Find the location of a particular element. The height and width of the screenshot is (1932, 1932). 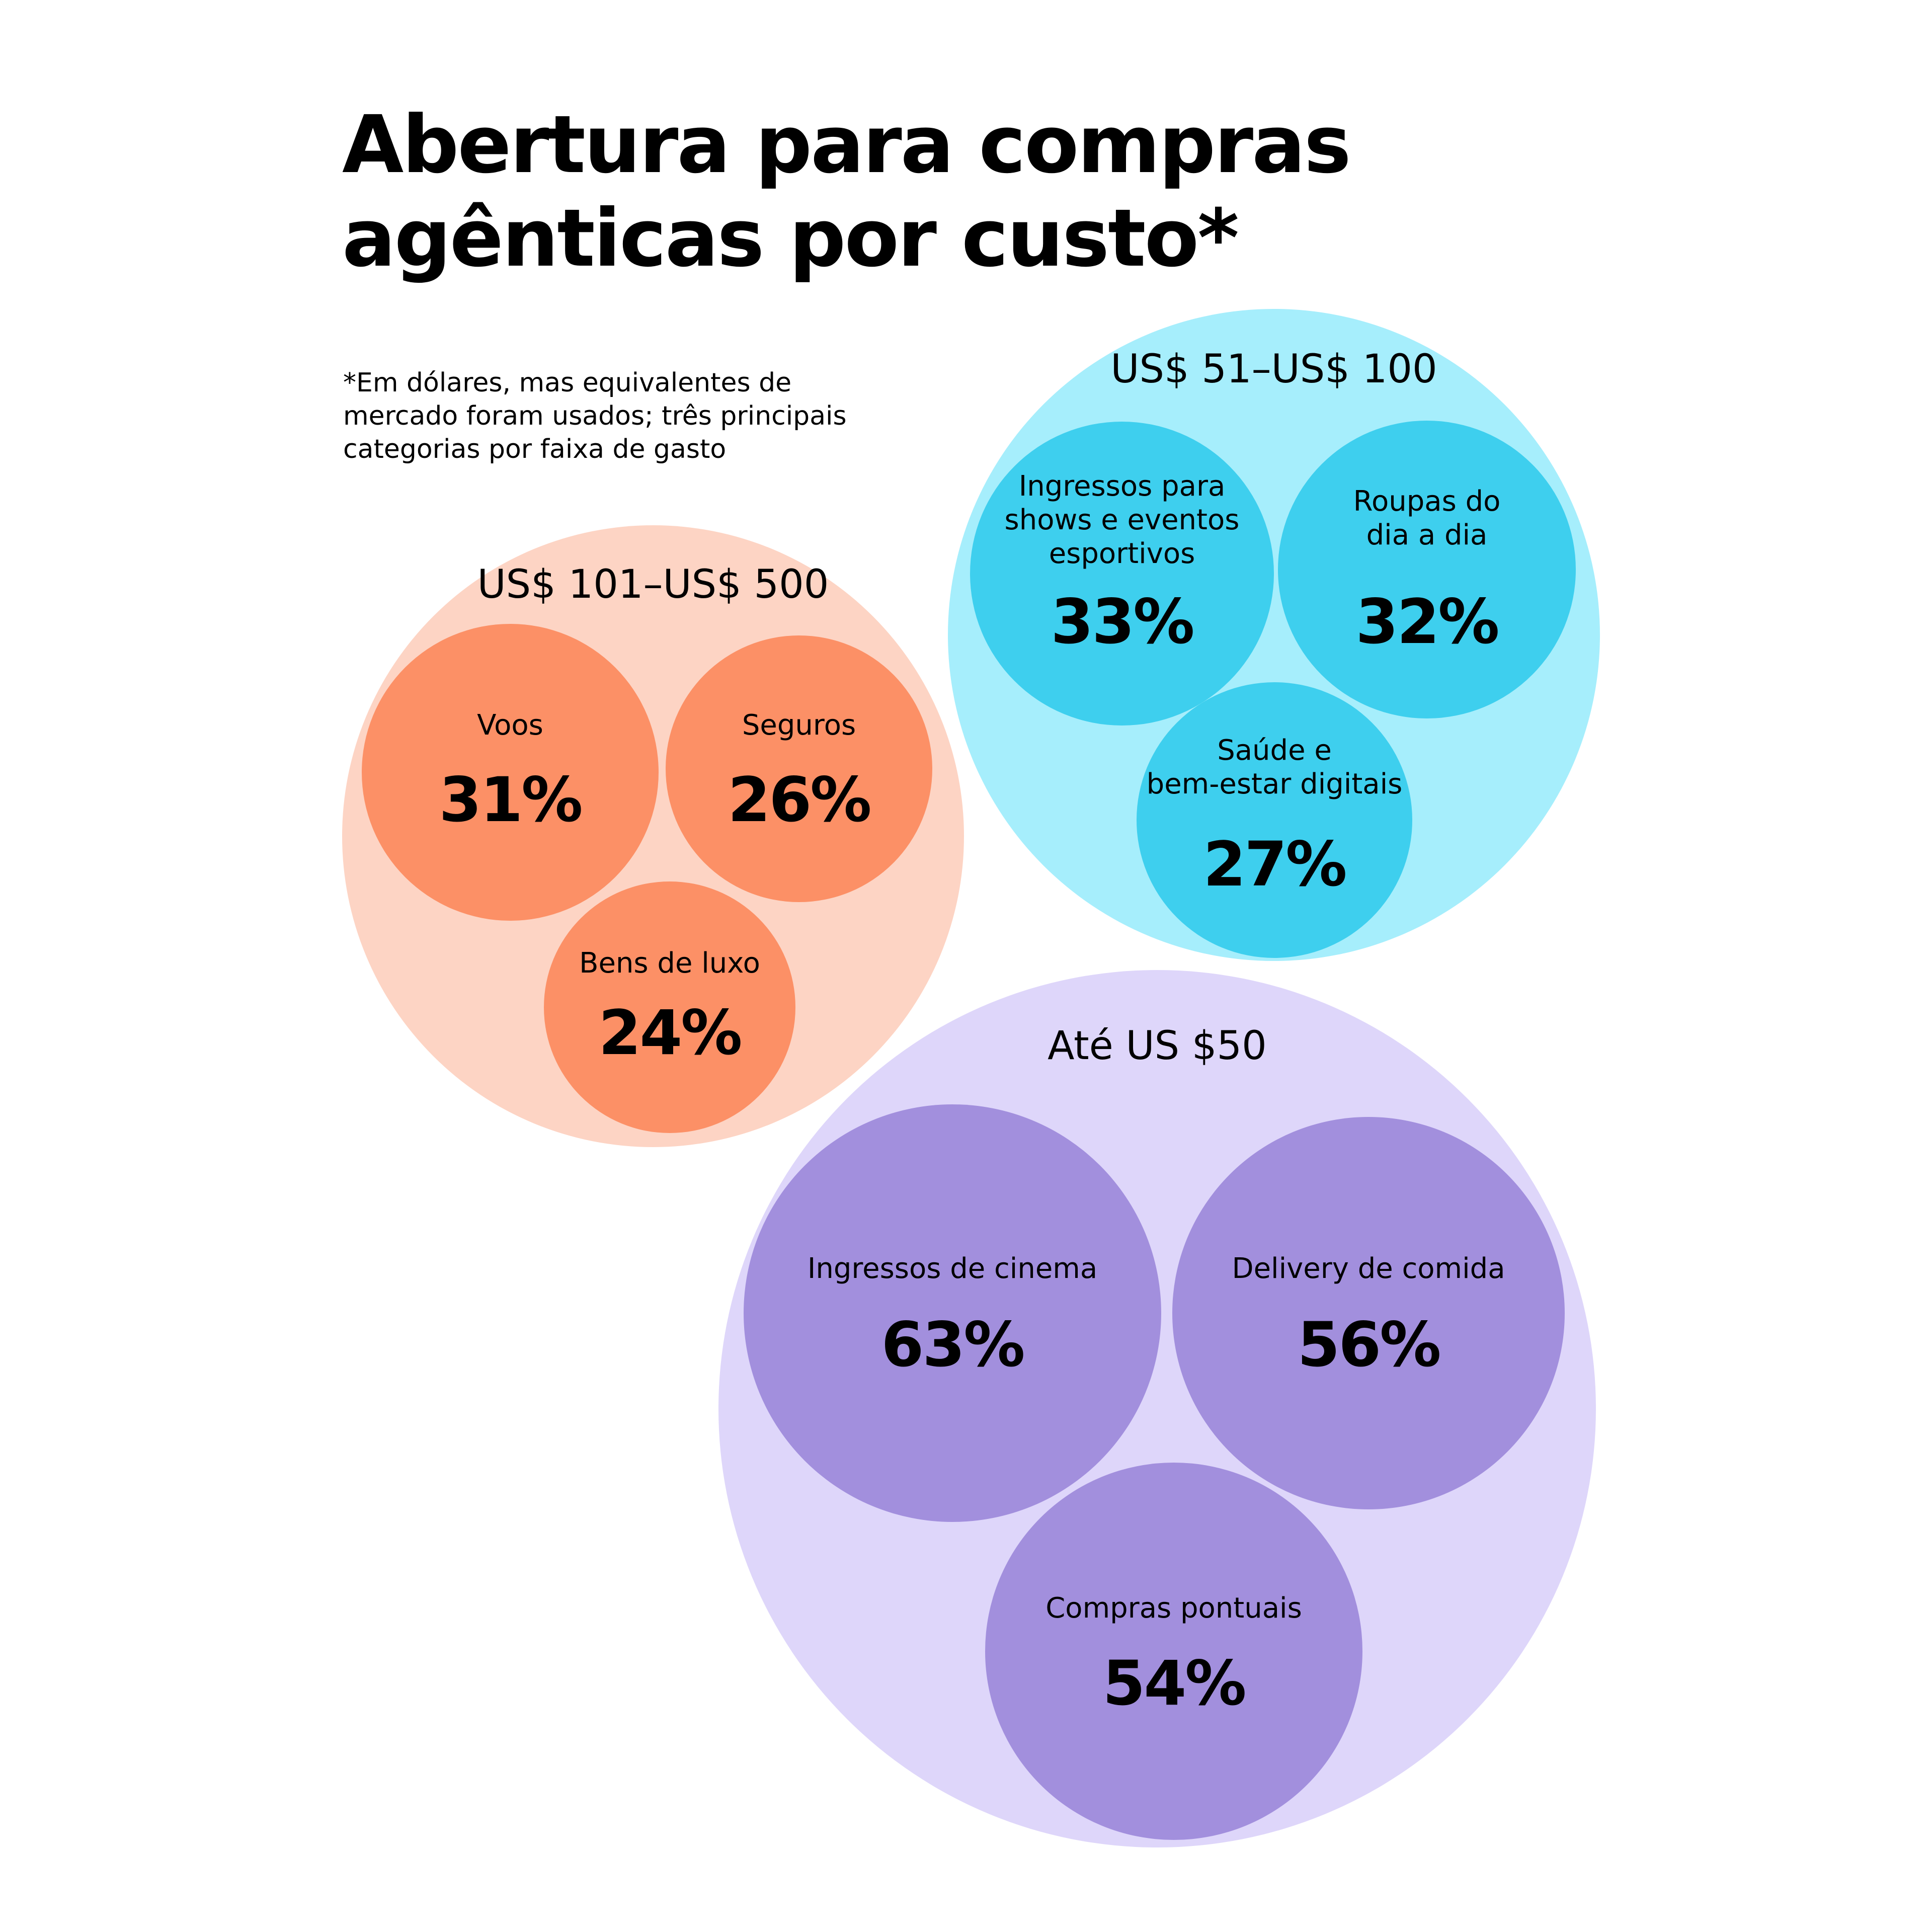

item-label-ingressos-de-cinema-line-1: Ingressos de cinema is located at coordinates (953, 1268).